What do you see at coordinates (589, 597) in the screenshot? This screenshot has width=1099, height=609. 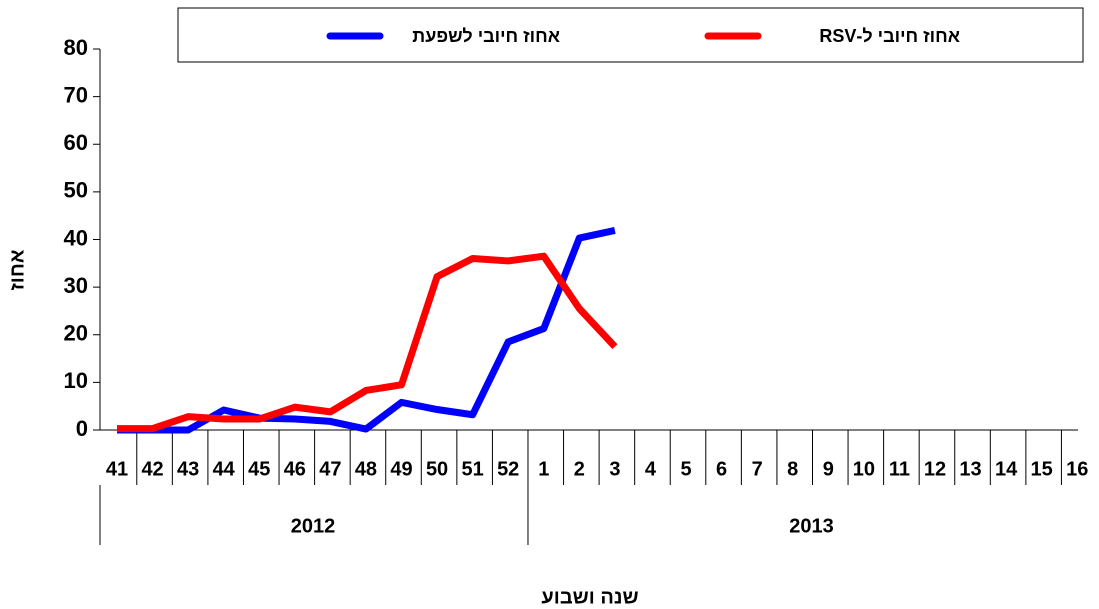 I see `x-axis-title: שנה ושבוע` at bounding box center [589, 597].